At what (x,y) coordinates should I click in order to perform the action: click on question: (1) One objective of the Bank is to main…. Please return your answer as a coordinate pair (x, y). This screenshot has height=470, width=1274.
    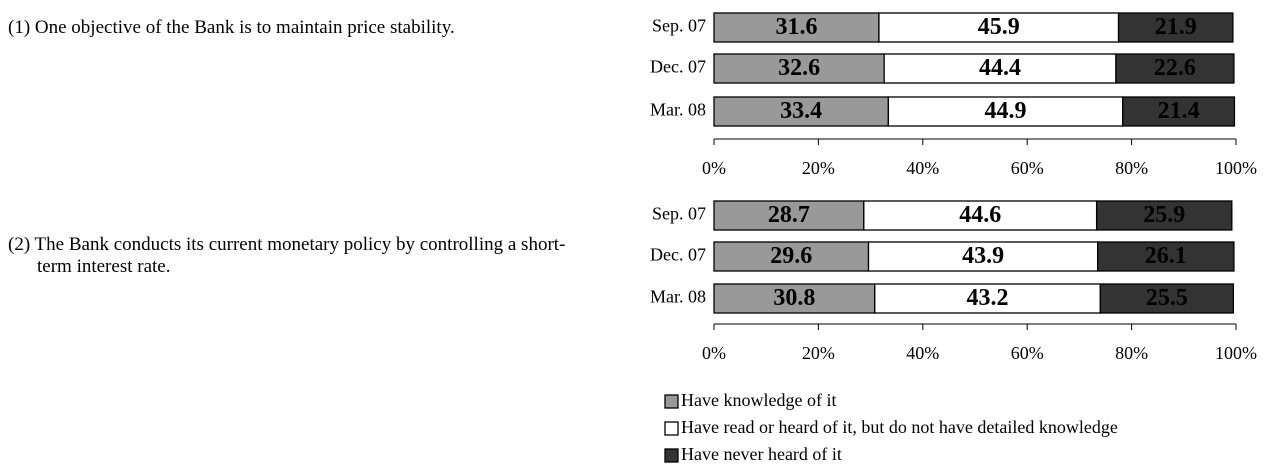
    Looking at the image, I should click on (231, 27).